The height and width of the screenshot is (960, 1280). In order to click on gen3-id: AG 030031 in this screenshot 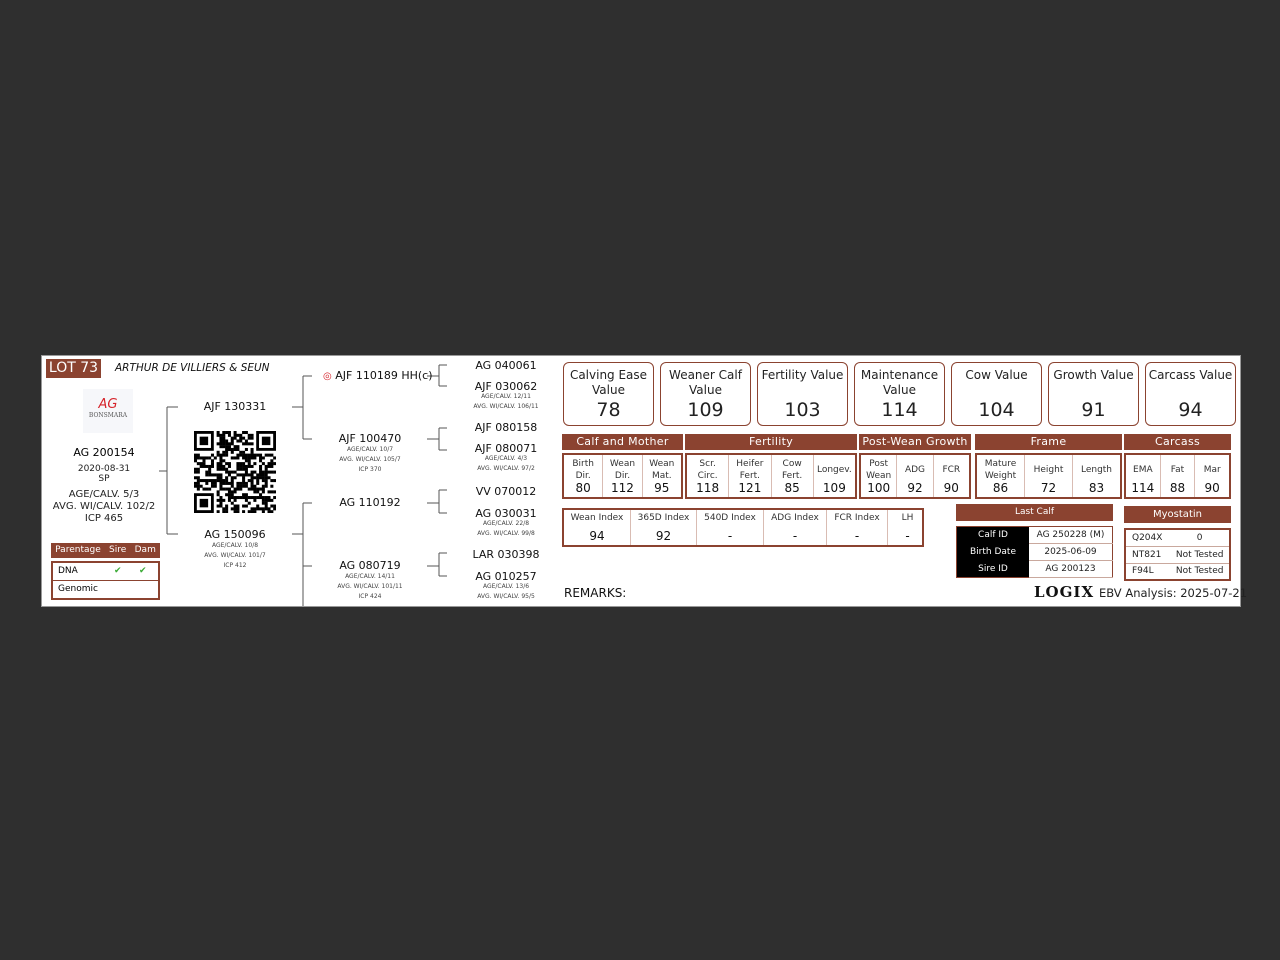, I will do `click(506, 513)`.